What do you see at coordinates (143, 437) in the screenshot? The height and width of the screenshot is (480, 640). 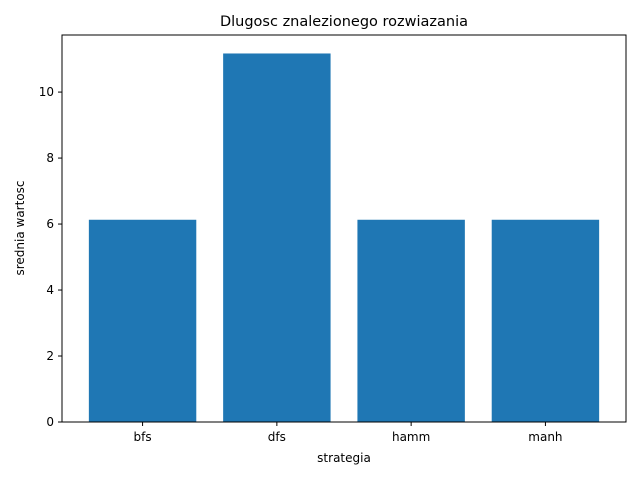 I see `x-tick-label-bfs: bfs` at bounding box center [143, 437].